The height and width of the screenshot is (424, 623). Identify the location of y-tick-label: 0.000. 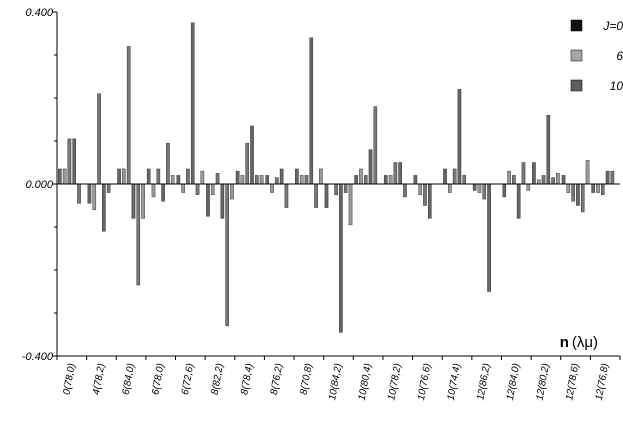
(39, 185).